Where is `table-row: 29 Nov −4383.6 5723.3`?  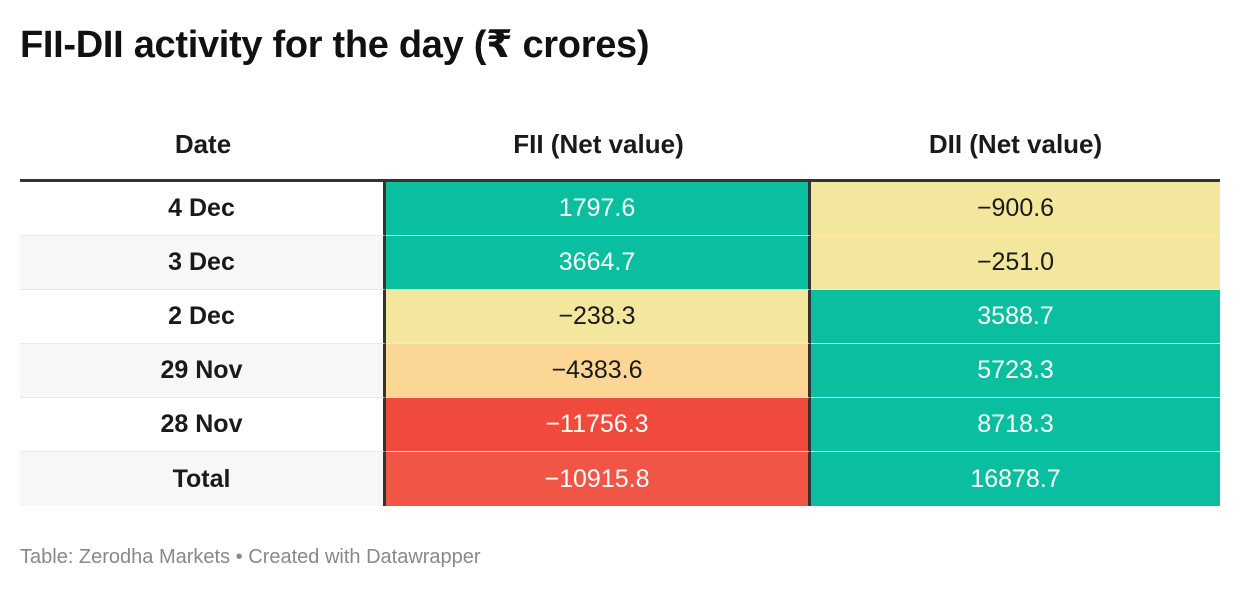
table-row: 29 Nov −4383.6 5723.3 is located at coordinates (620, 371).